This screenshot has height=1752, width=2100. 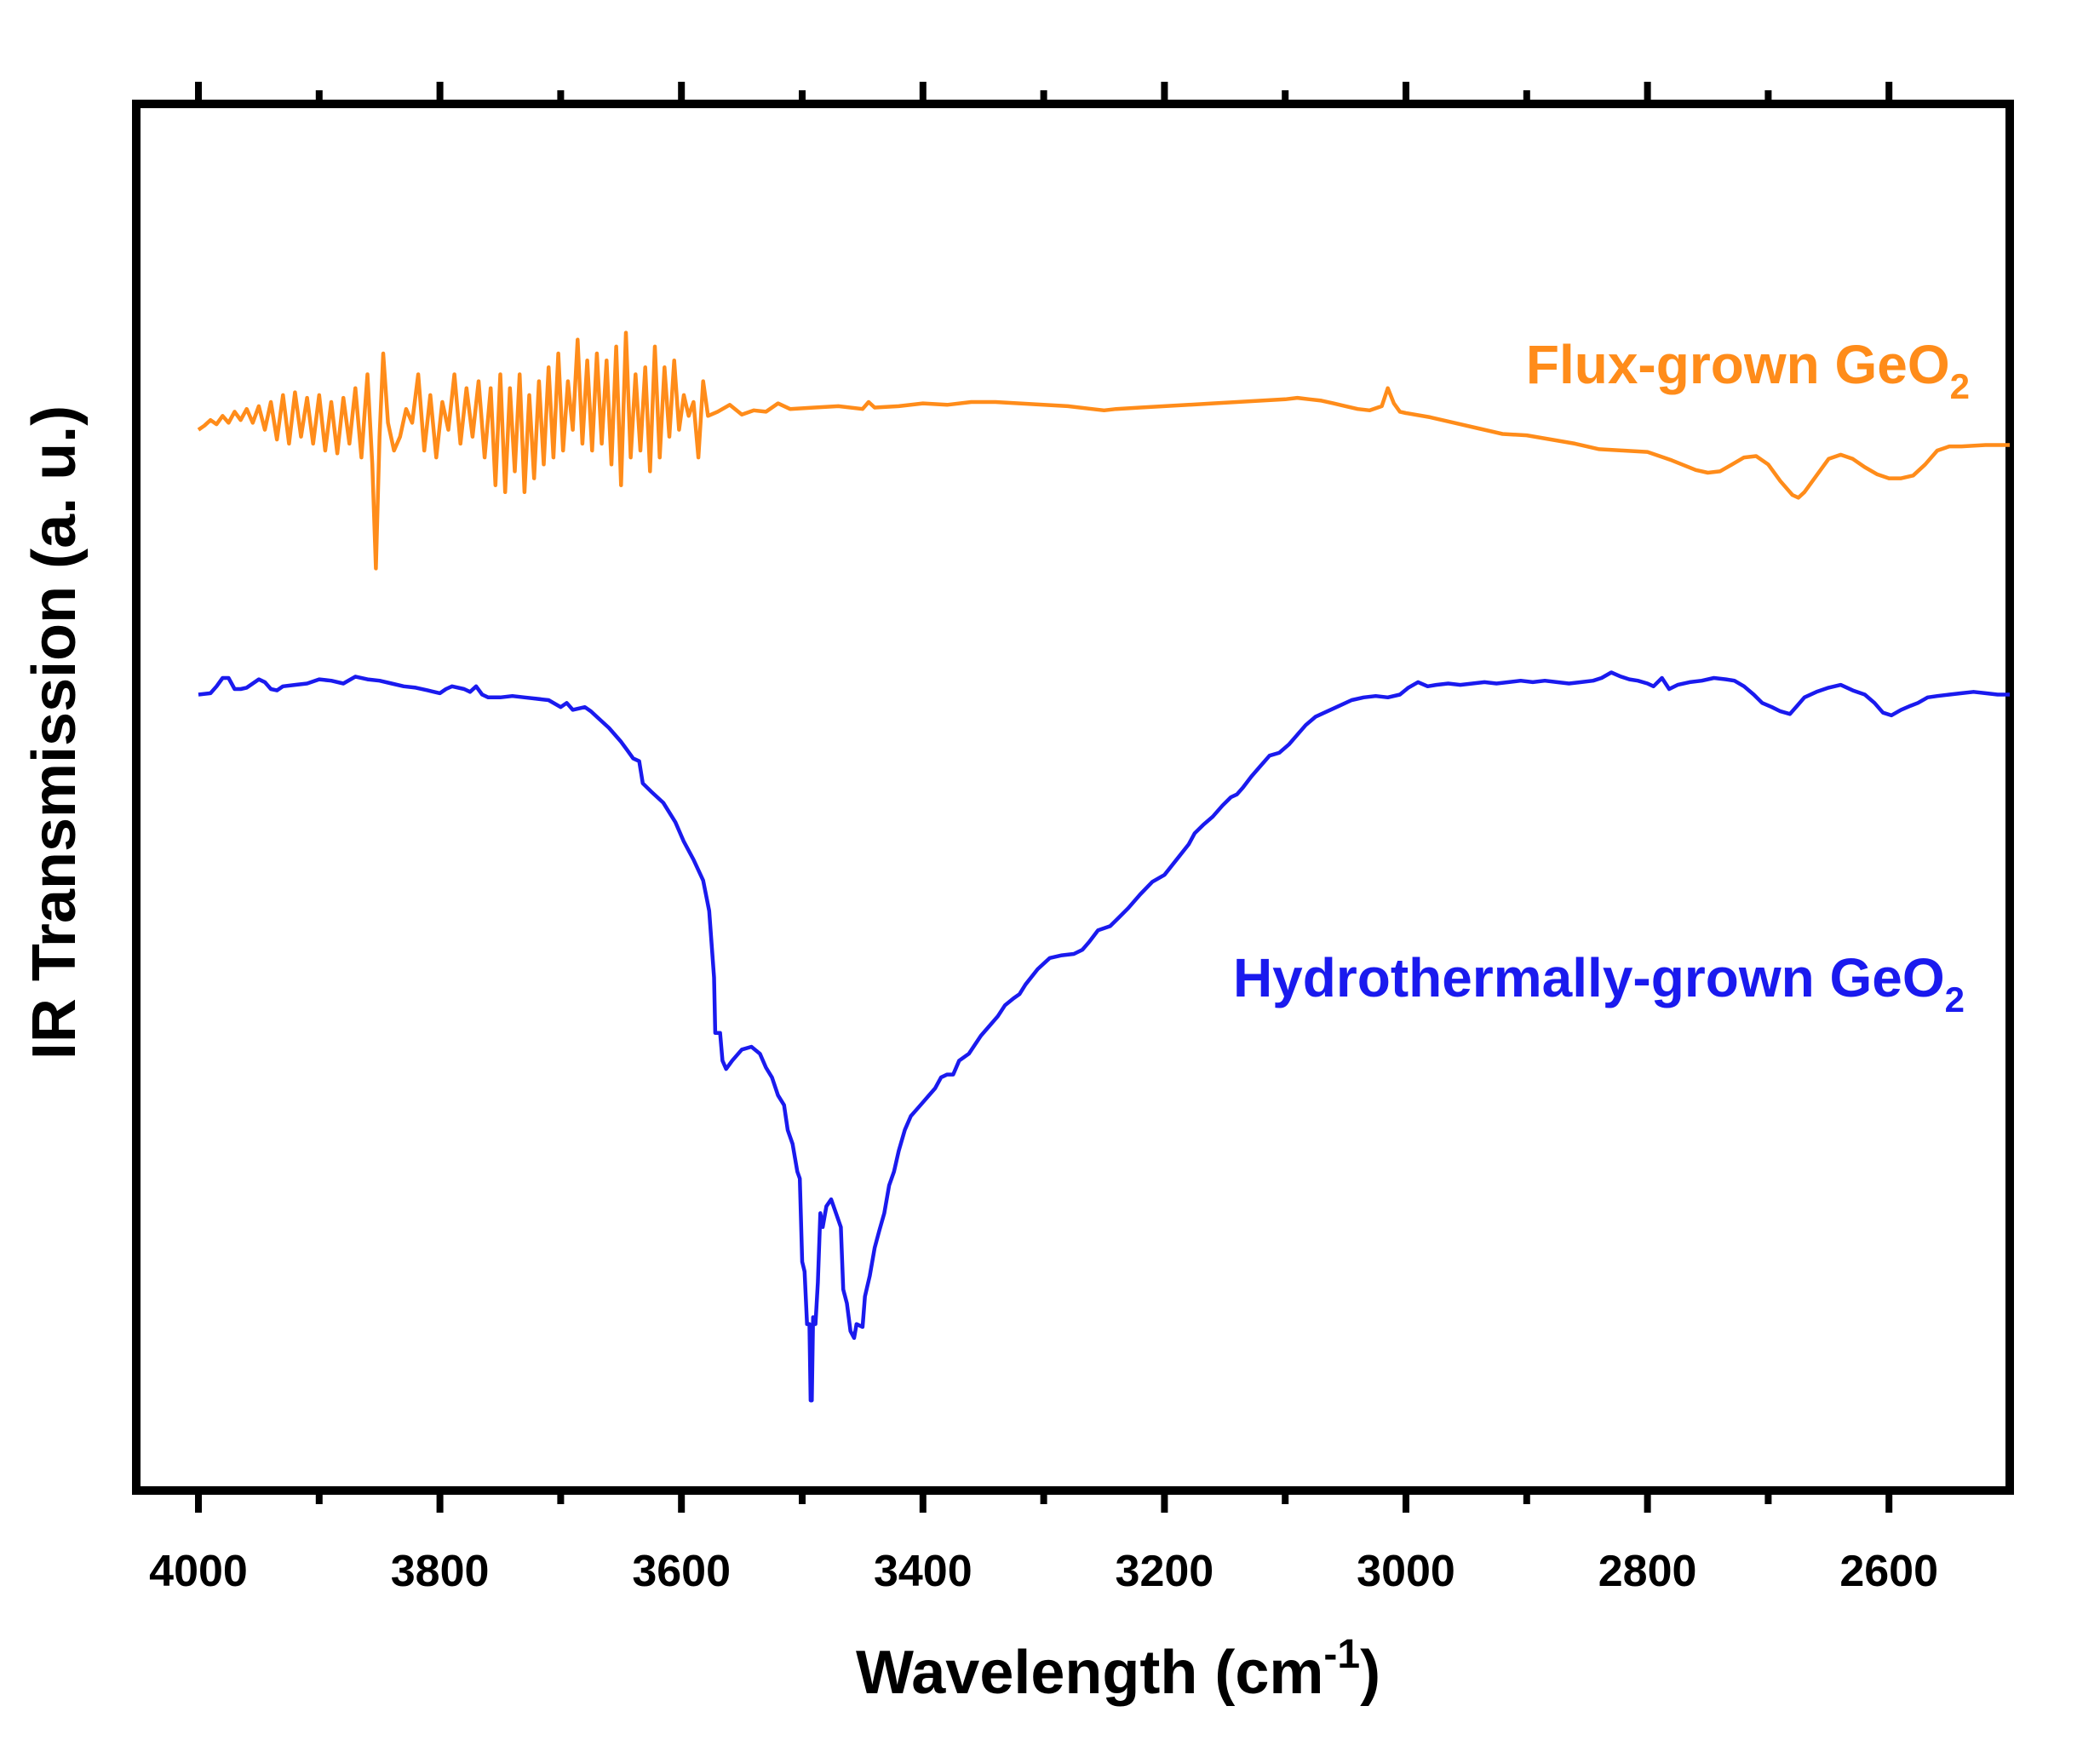 What do you see at coordinates (1738, 364) in the screenshot?
I see `series-label-flux-grown-text: Flux-grown GeO` at bounding box center [1738, 364].